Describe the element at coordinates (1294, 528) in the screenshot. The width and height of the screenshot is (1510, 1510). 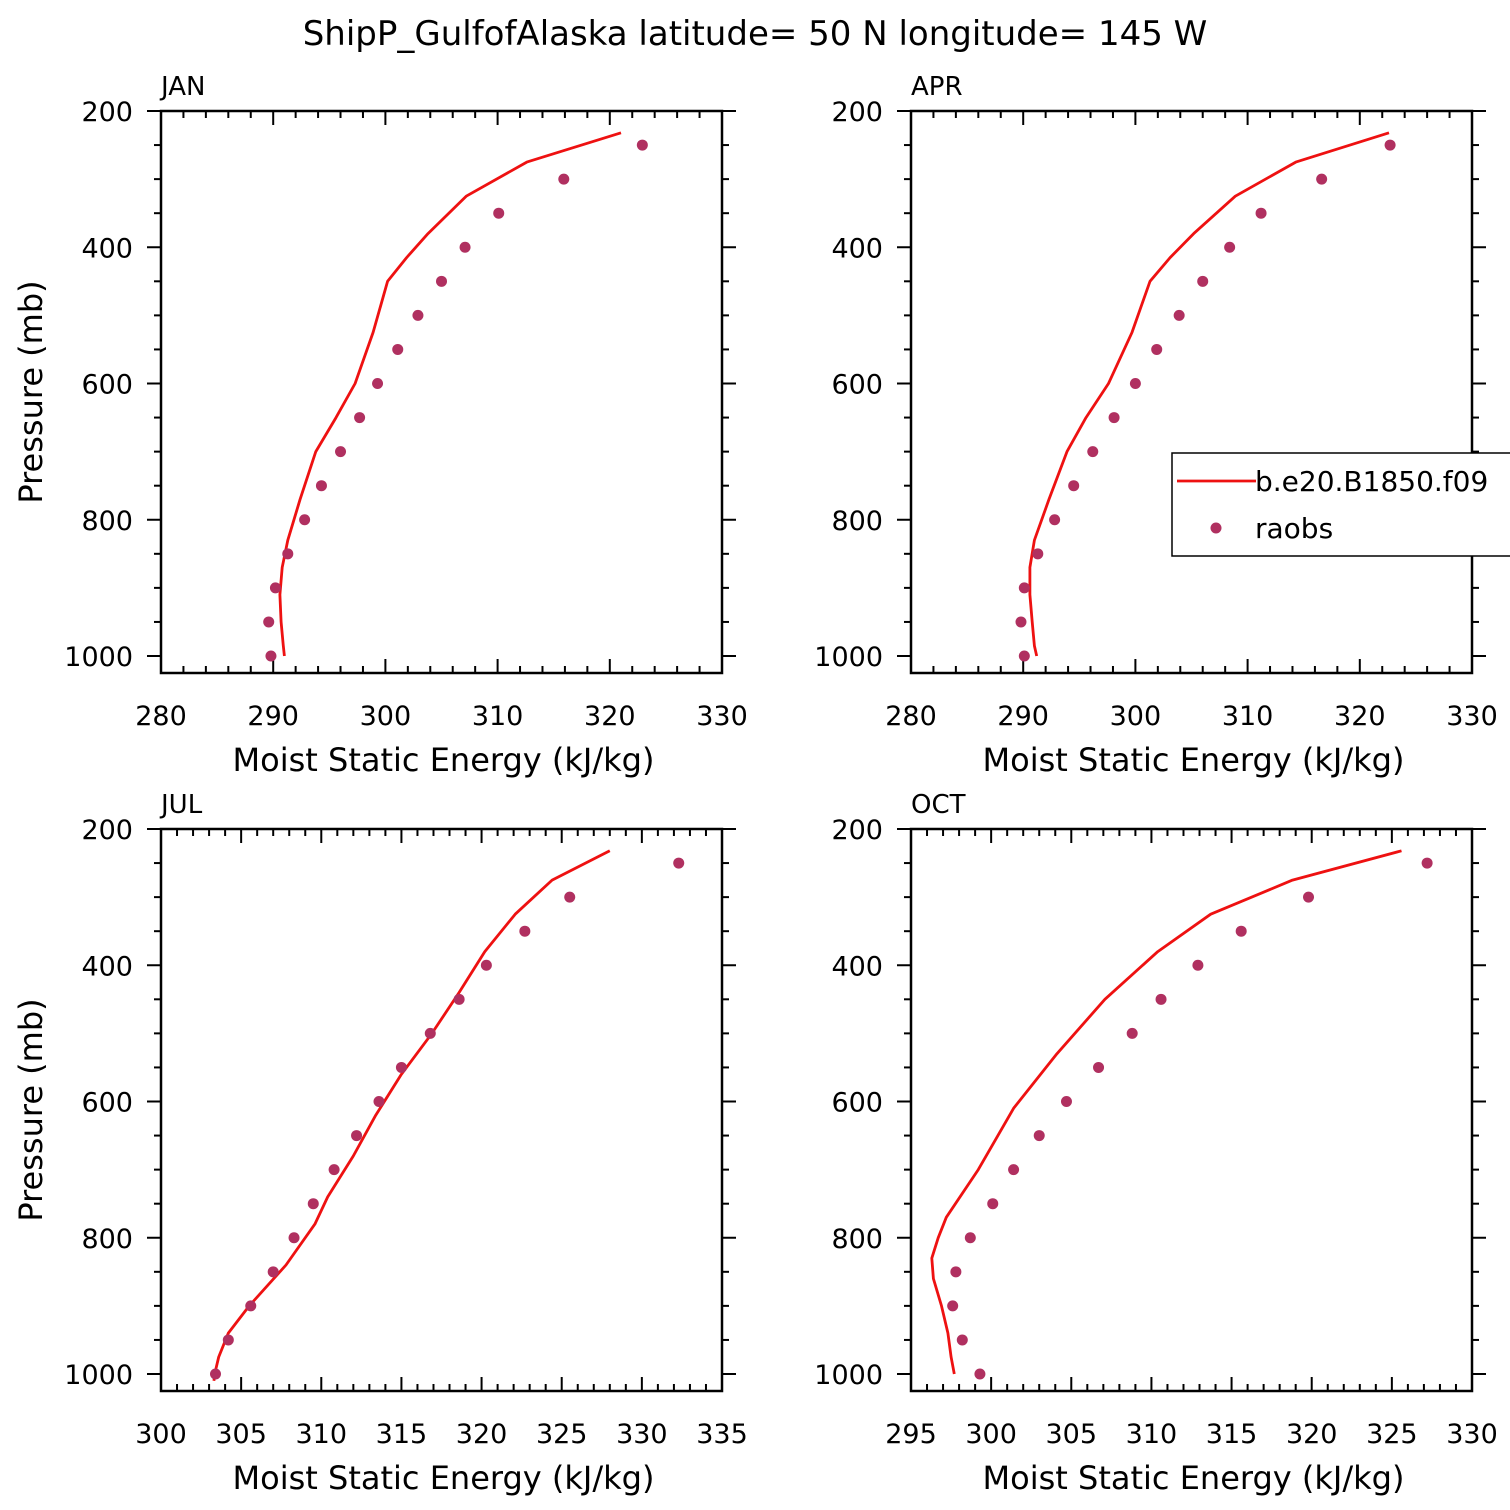
I see `legend-label-raobs: raobs` at that location.